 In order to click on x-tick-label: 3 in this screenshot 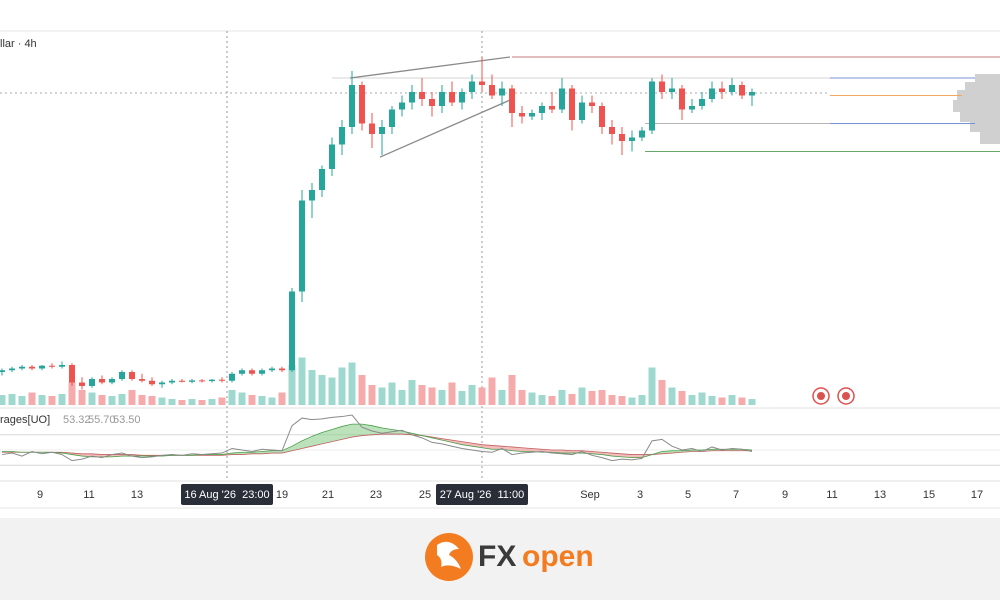, I will do `click(640, 495)`.